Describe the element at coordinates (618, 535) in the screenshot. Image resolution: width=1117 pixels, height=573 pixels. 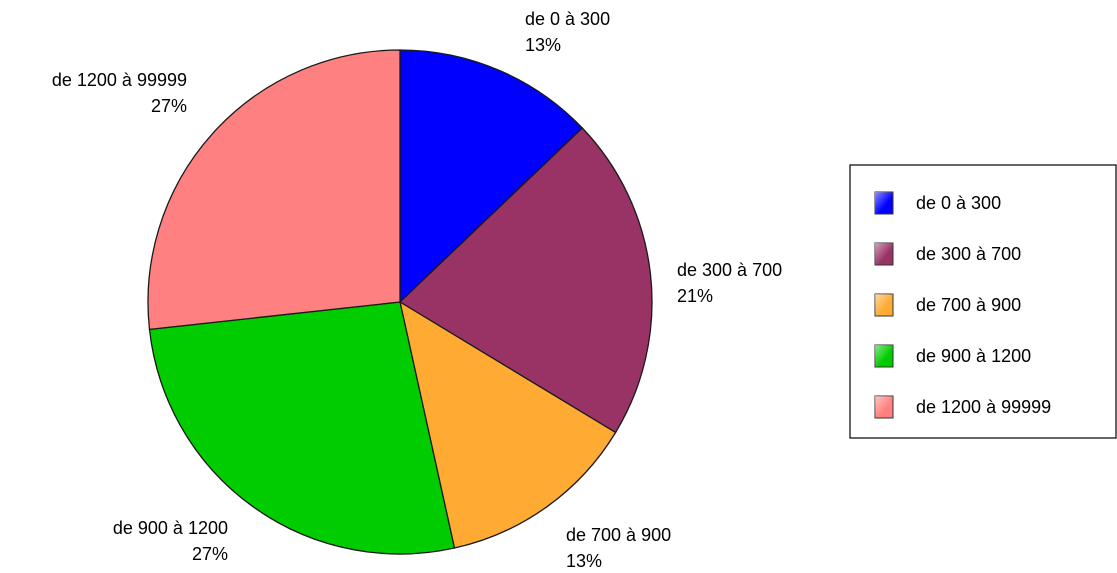
I see `slice-label-category: de 700 à 900` at that location.